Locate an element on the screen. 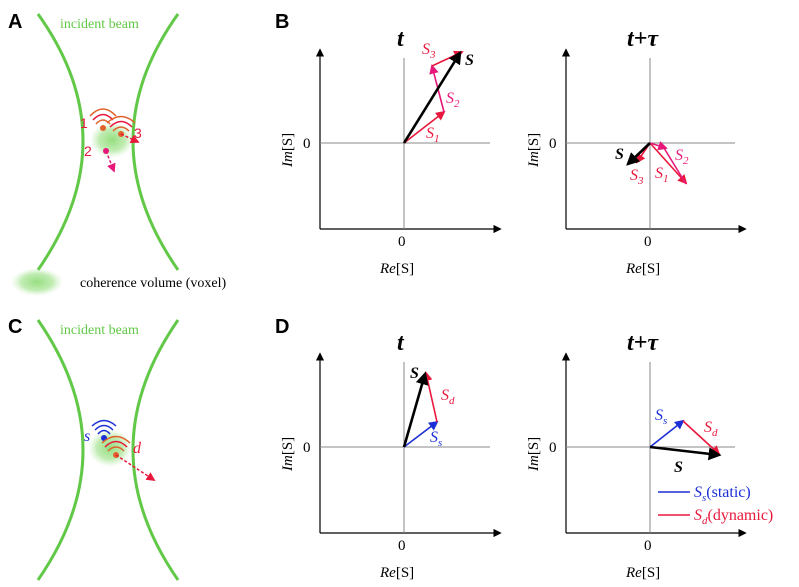  scatterer-3-label: 3 is located at coordinates (138, 133).